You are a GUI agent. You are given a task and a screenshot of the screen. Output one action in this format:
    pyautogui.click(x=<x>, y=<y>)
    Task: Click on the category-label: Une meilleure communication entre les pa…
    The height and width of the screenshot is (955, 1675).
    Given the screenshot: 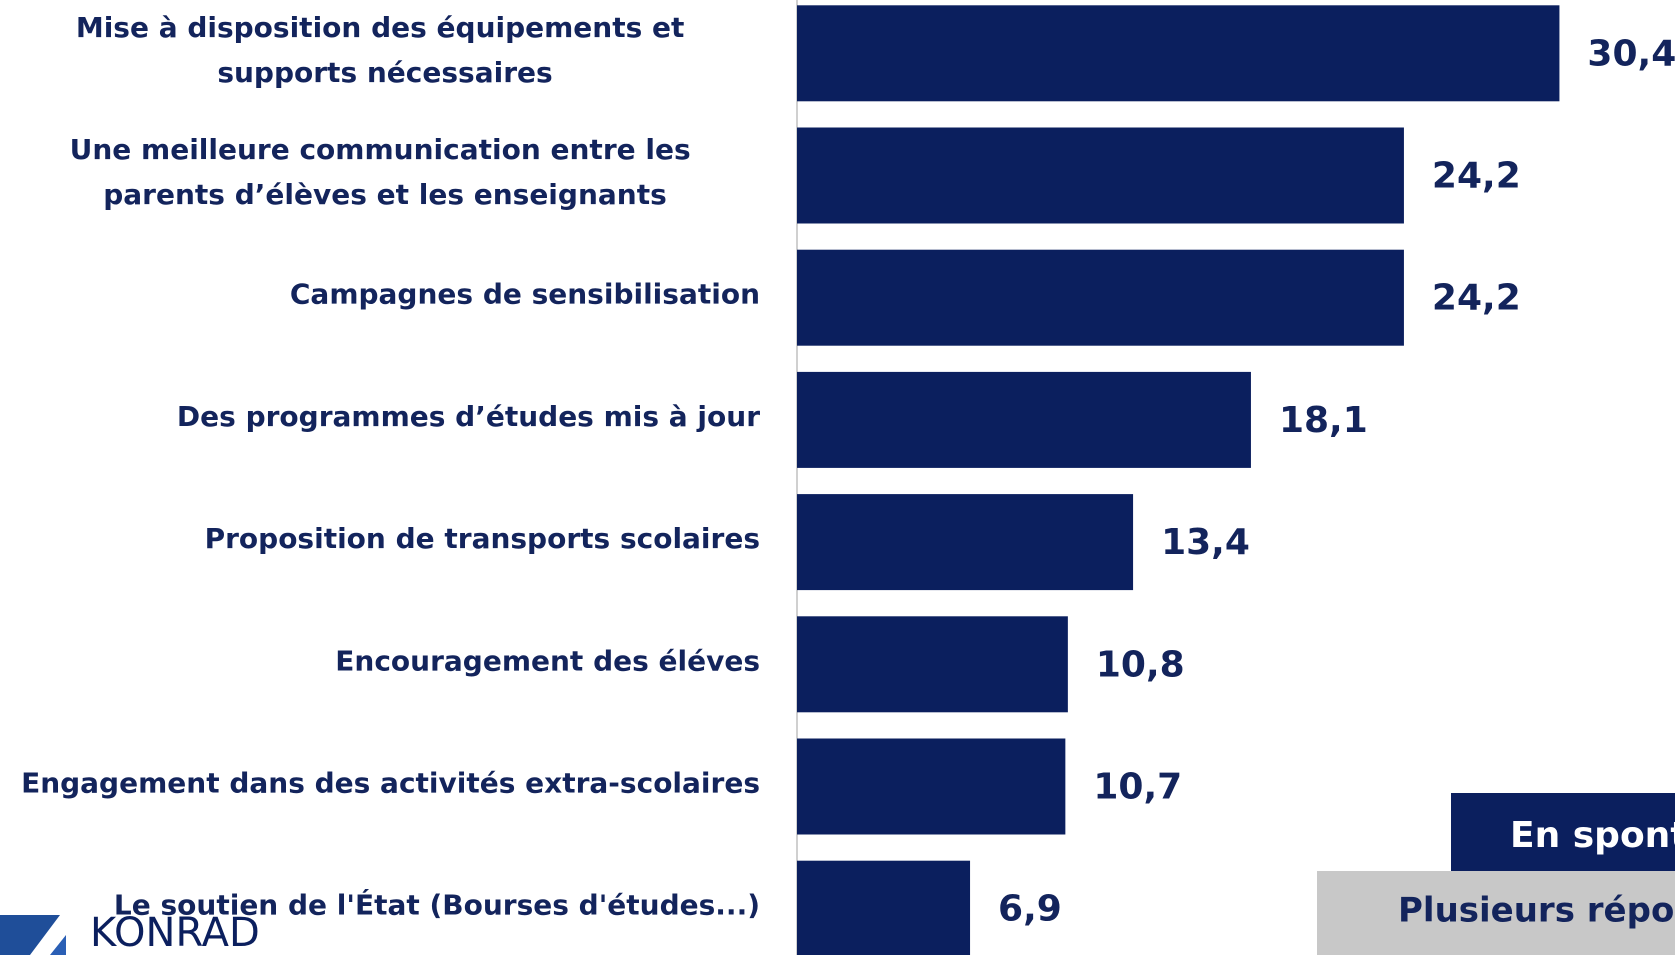 What is the action you would take?
    pyautogui.click(x=385, y=172)
    